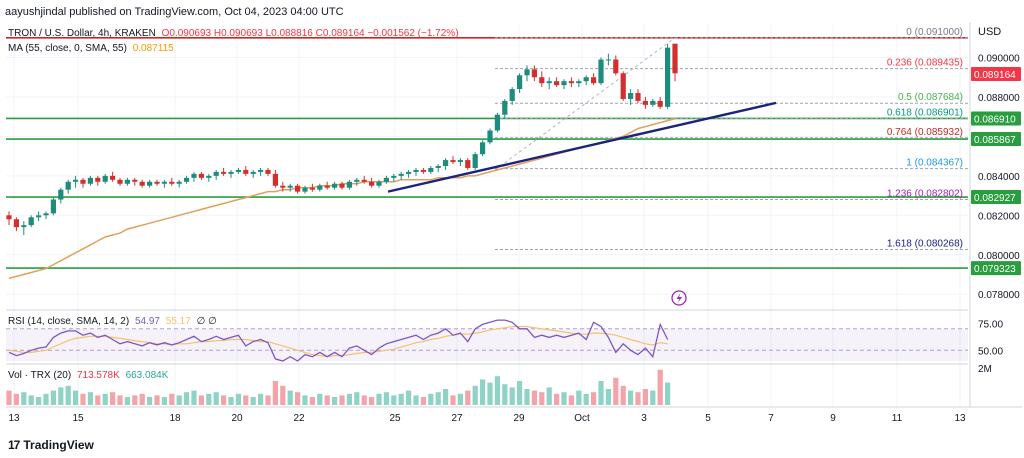  I want to click on rsi-ma-path, so click(338, 342).